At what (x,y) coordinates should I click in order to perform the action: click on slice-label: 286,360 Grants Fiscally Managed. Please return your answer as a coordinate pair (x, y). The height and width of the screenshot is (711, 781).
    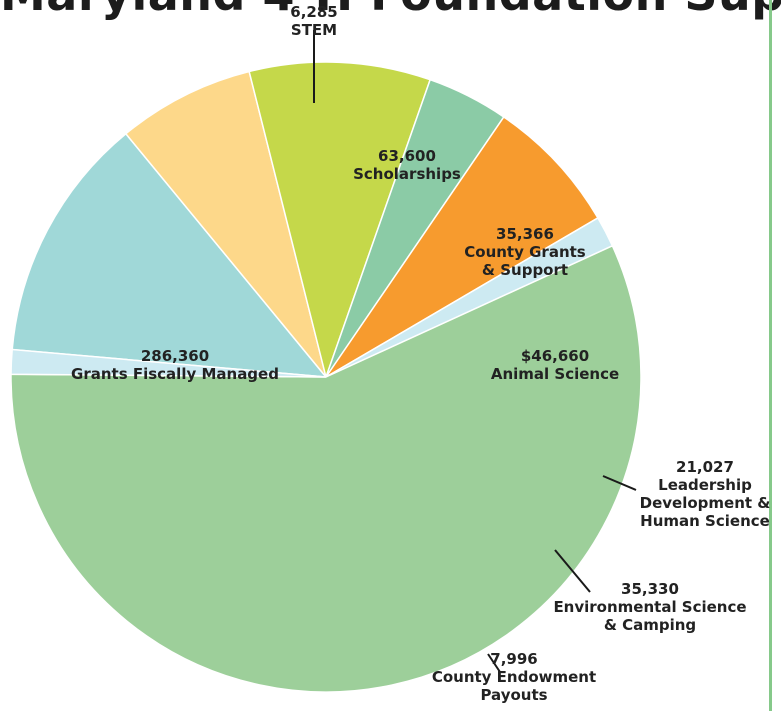
    Looking at the image, I should click on (175, 365).